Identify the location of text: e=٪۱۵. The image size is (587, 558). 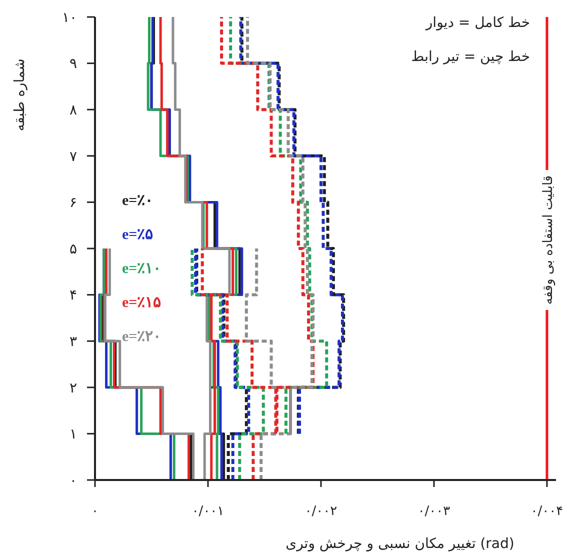
(142, 303).